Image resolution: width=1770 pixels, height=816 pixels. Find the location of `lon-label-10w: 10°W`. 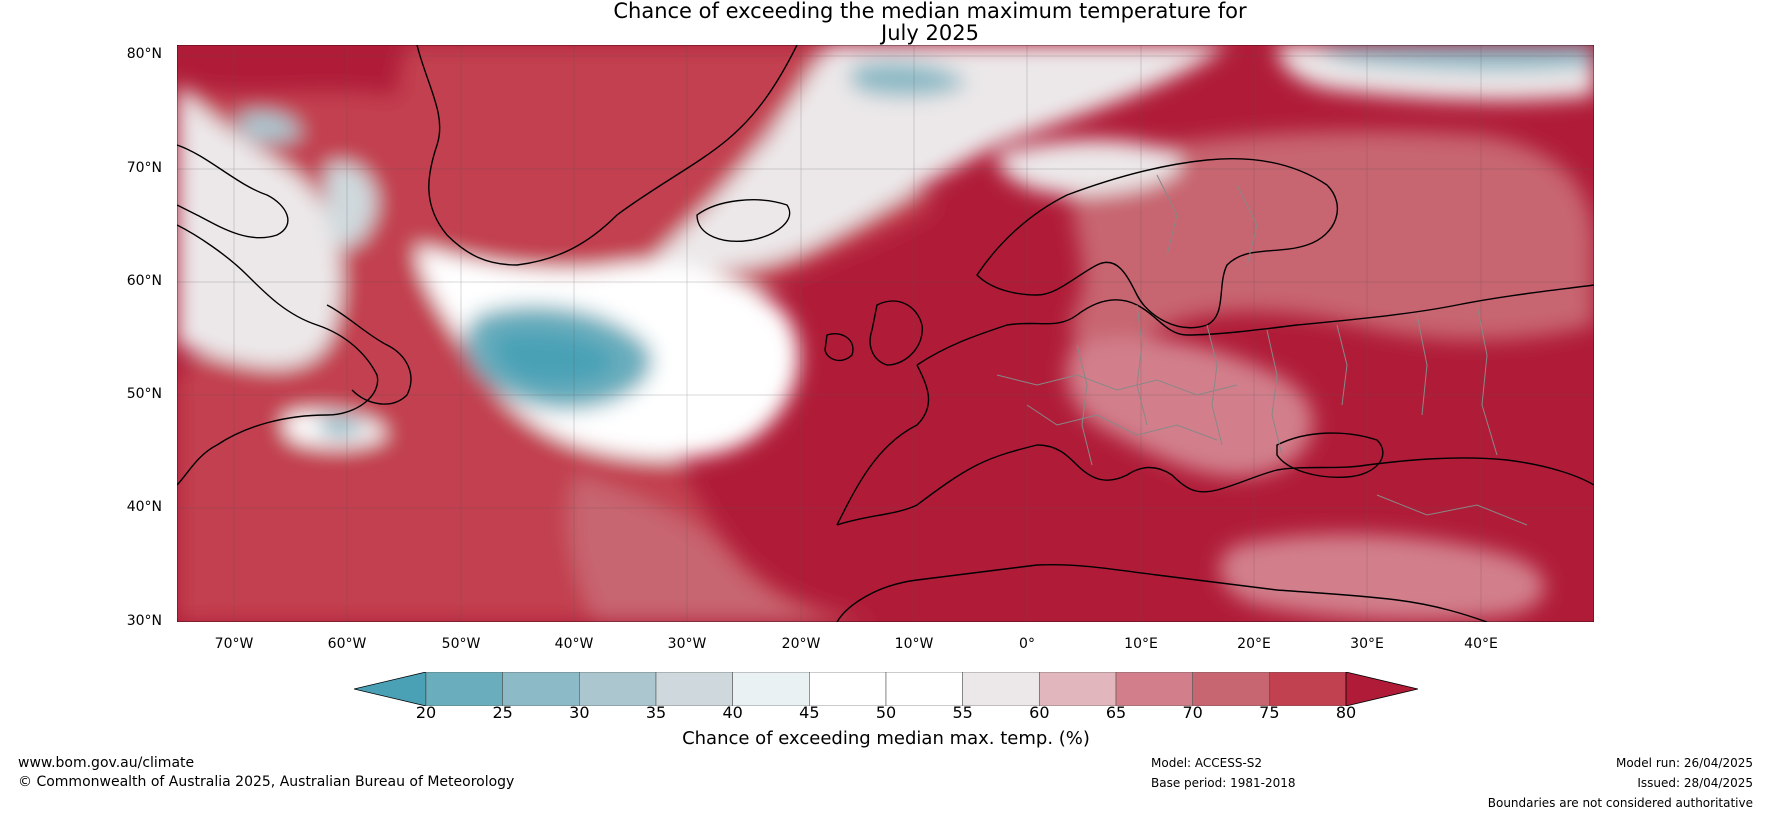

lon-label-10w: 10°W is located at coordinates (914, 644).